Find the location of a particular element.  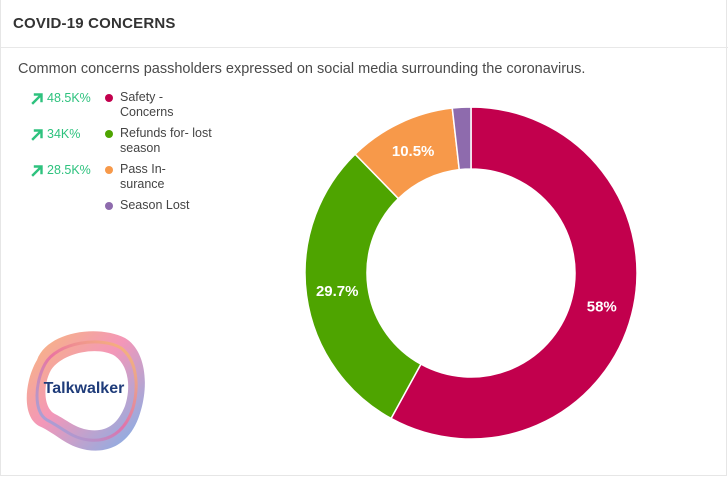

legend-label: Season Lost is located at coordinates (155, 205).